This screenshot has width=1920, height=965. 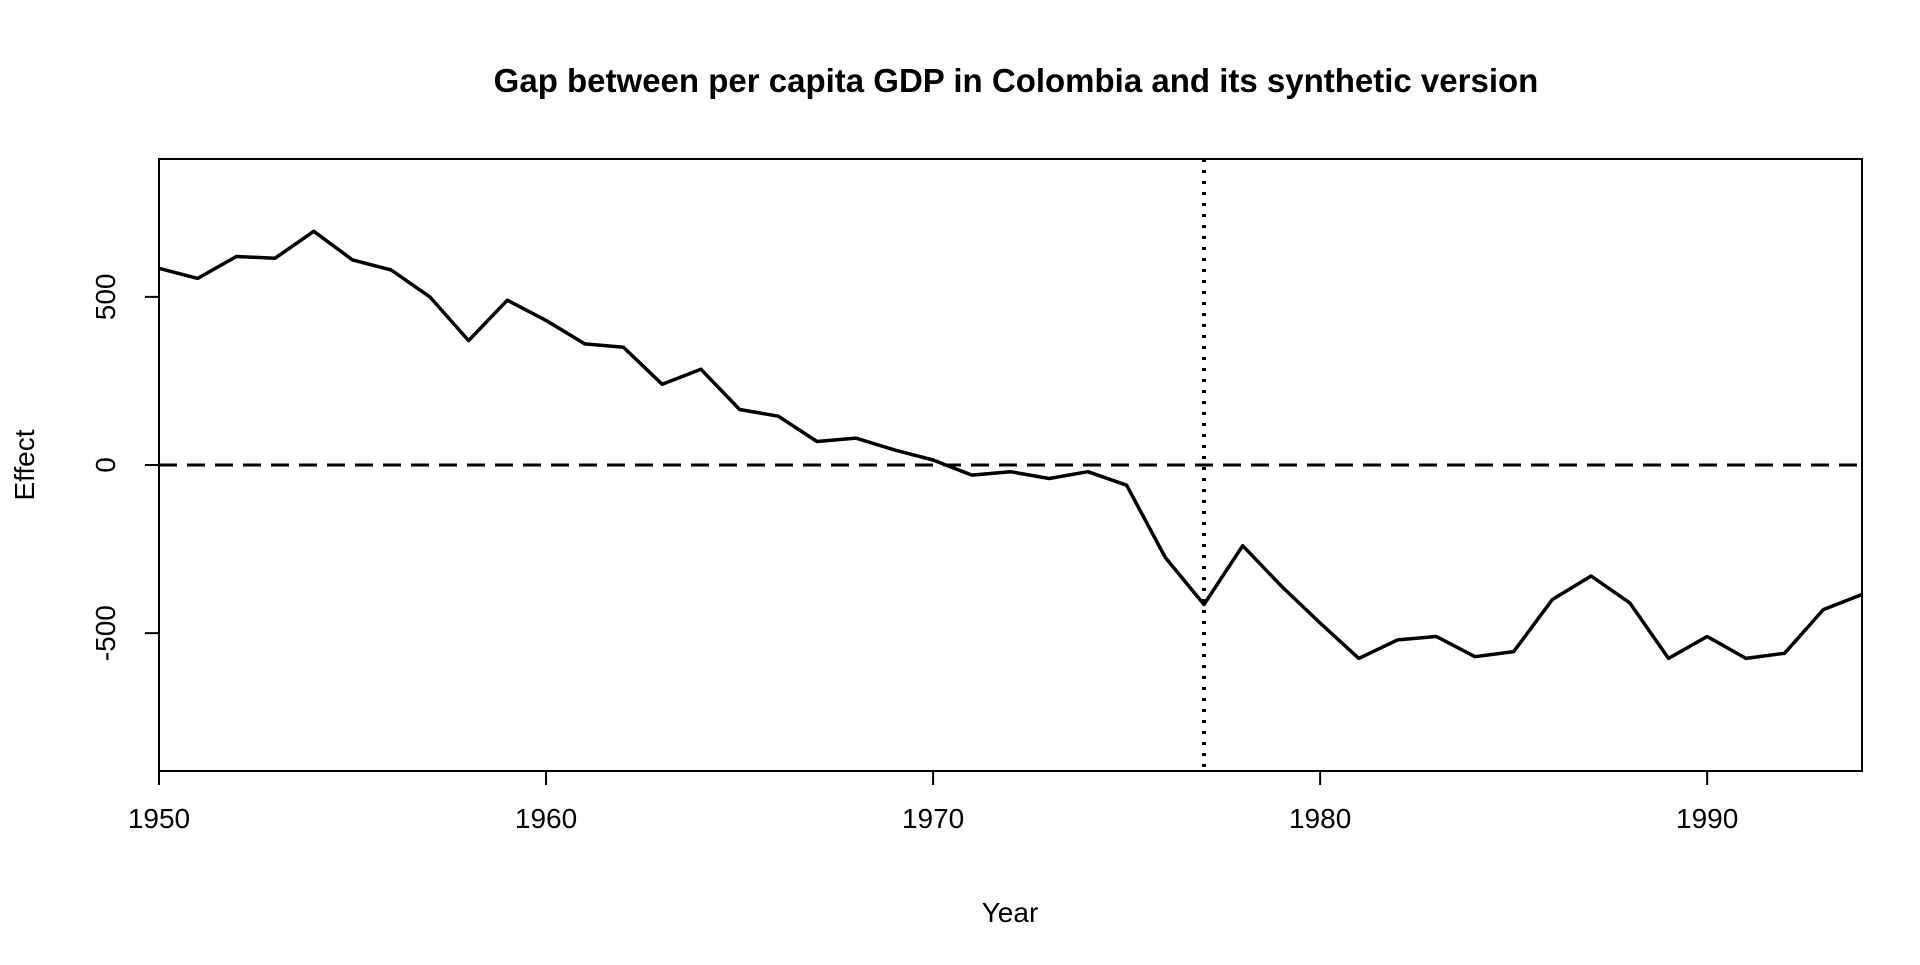 I want to click on y-tick-label-0: 0, so click(x=105, y=465).